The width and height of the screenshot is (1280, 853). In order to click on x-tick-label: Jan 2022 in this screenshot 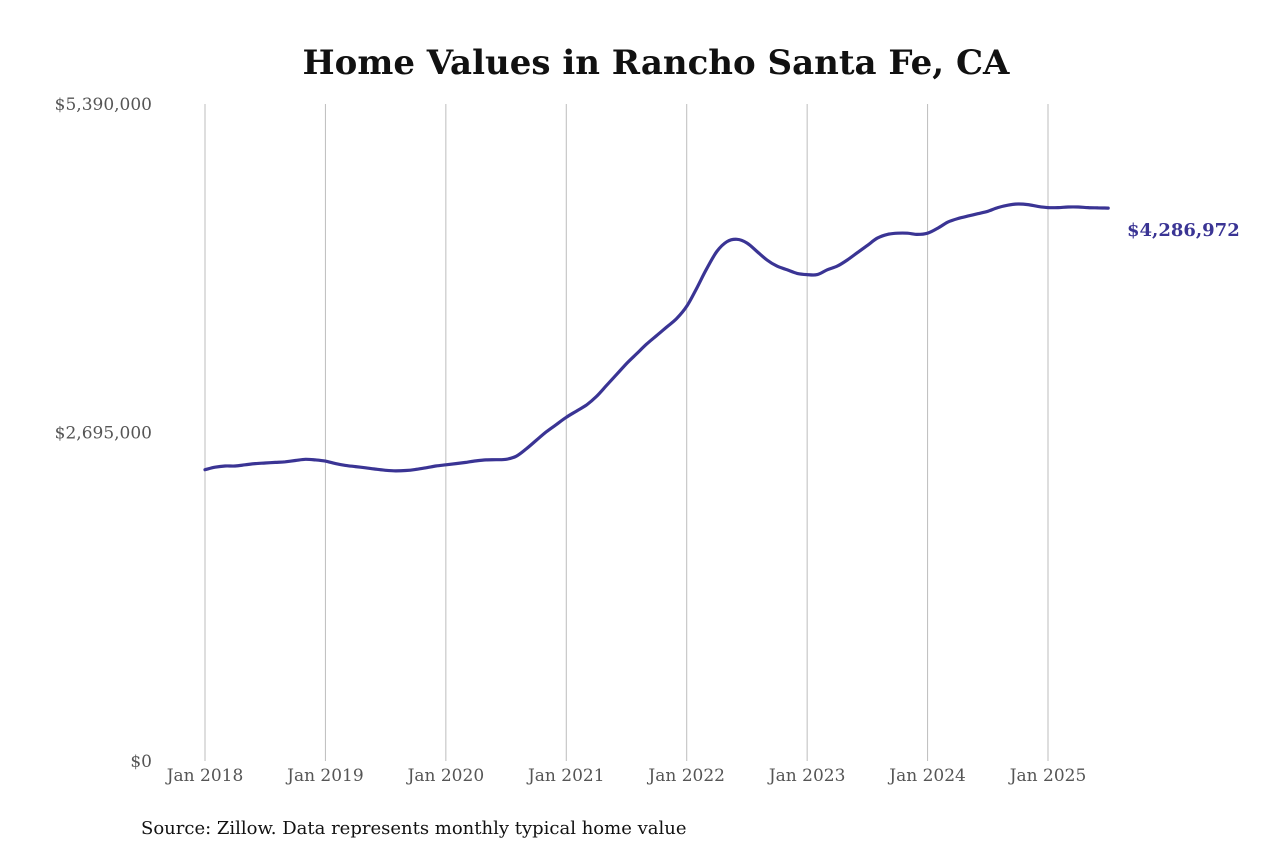, I will do `click(685, 776)`.